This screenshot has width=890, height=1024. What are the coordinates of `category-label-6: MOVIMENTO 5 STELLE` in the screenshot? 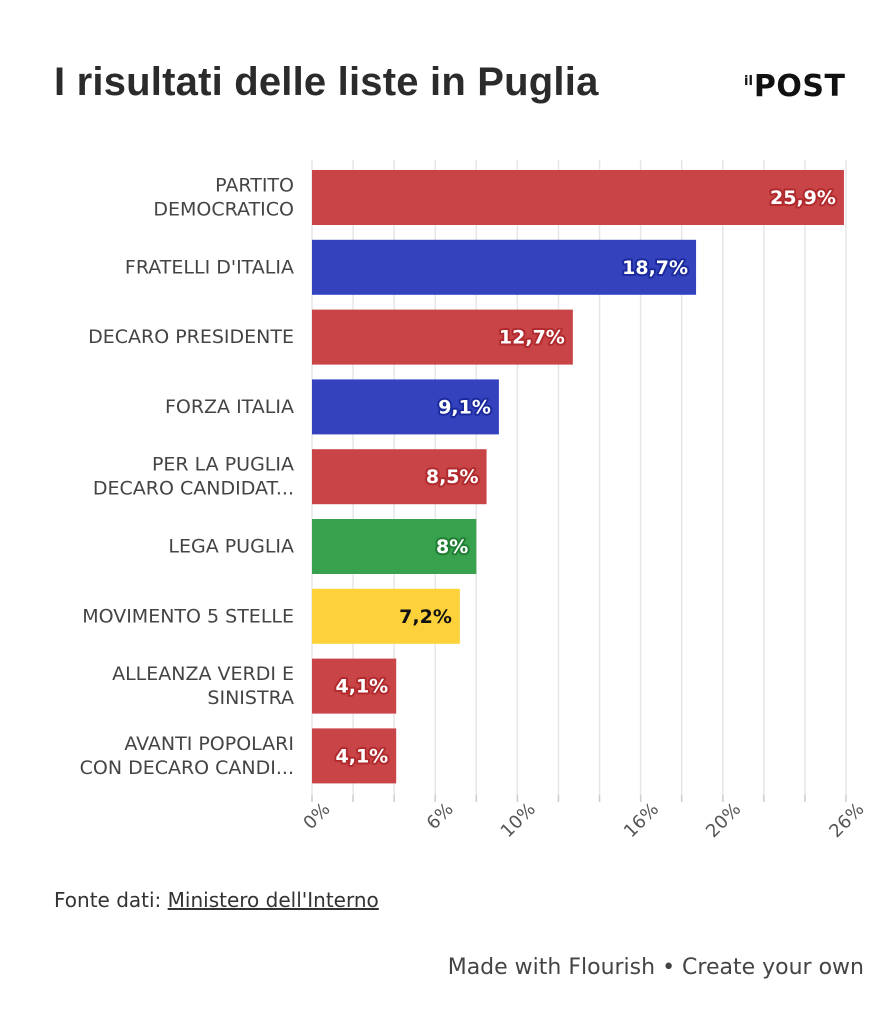 It's located at (188, 616).